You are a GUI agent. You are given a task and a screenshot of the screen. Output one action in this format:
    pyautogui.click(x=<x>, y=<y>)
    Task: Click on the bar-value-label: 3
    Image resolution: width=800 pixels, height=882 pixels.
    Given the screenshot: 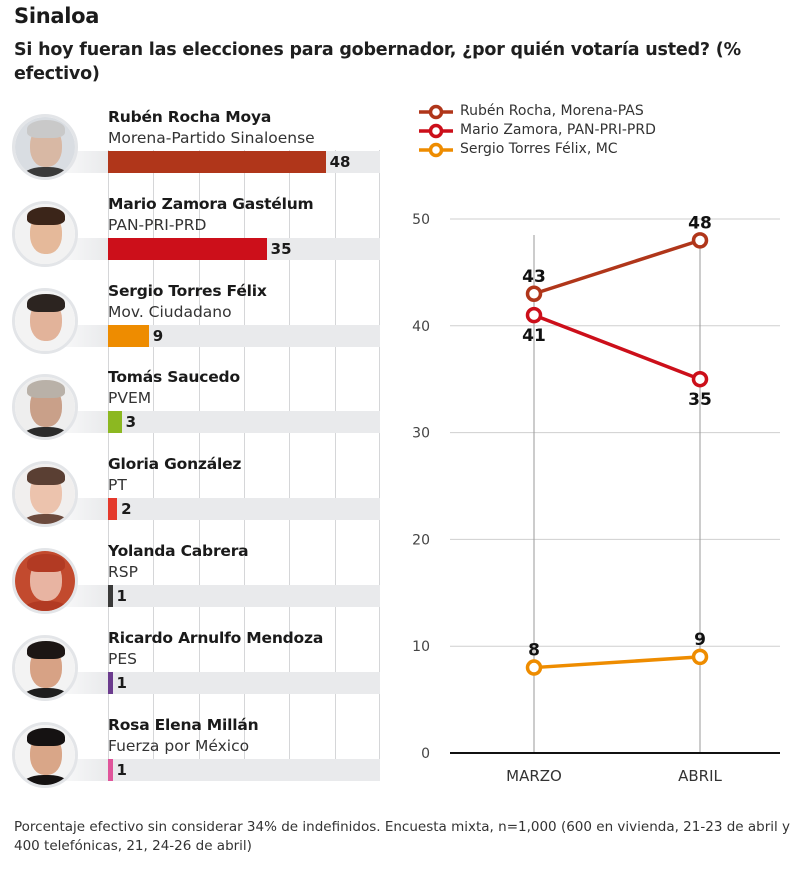 What is the action you would take?
    pyautogui.click(x=131, y=422)
    